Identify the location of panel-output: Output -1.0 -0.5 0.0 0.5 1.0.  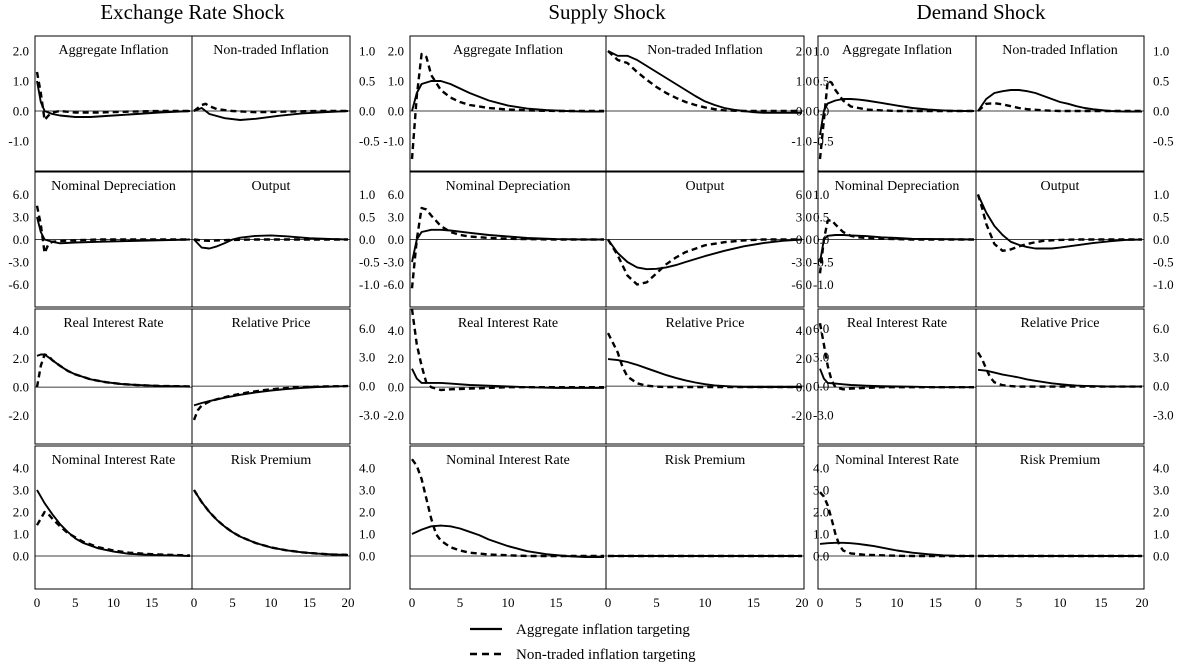
(285, 239).